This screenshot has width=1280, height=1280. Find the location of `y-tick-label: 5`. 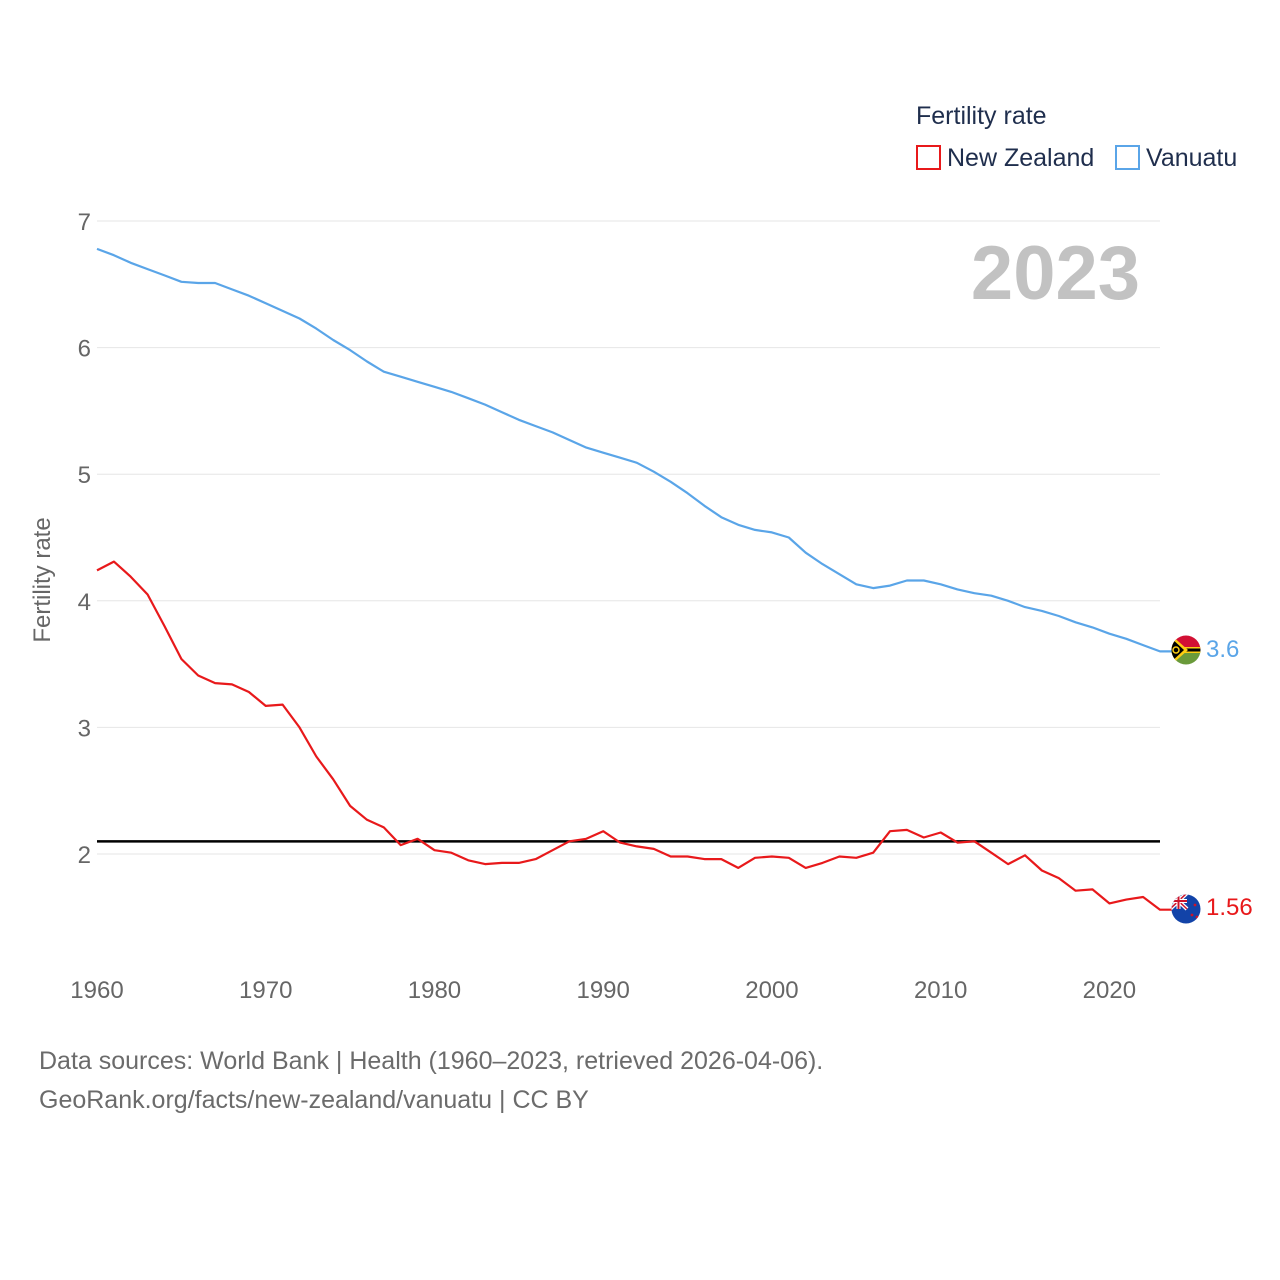

y-tick-label: 5 is located at coordinates (84, 475).